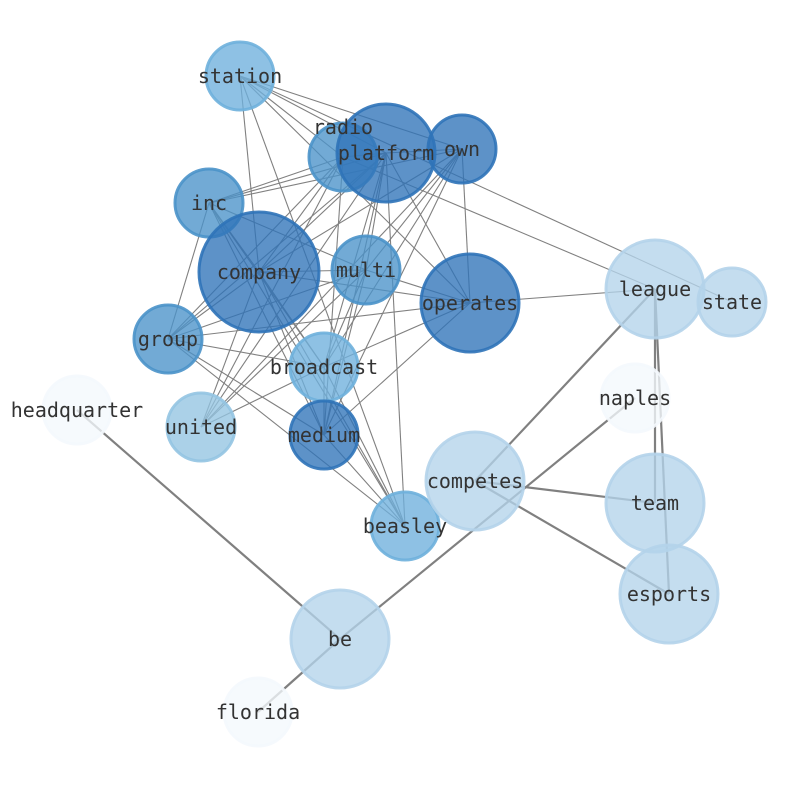 The image size is (794, 790). I want to click on node-label: operates, so click(470, 303).